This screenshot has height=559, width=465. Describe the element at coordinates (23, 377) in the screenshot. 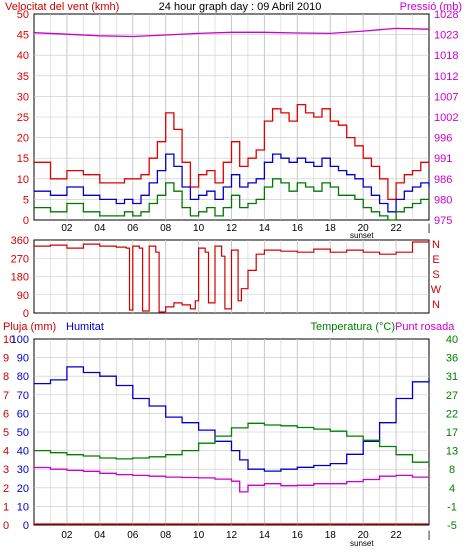

I see `humidity-y-tick: 80` at that location.